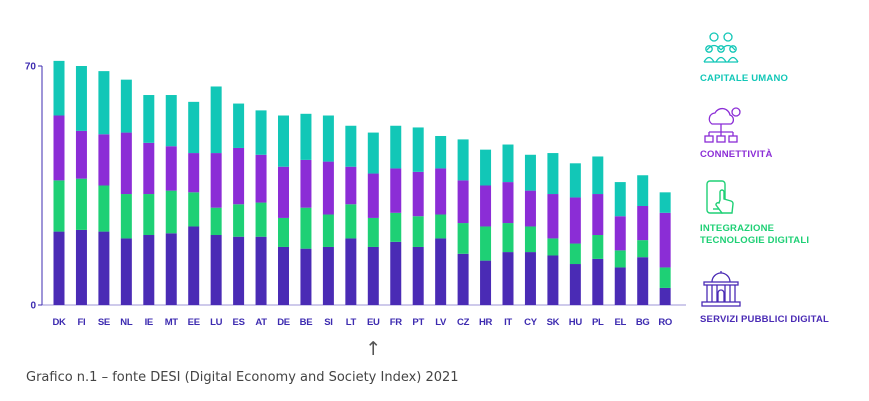 This screenshot has height=401, width=869. Describe the element at coordinates (31, 67) in the screenshot. I see `y-tick-label: 70` at that location.